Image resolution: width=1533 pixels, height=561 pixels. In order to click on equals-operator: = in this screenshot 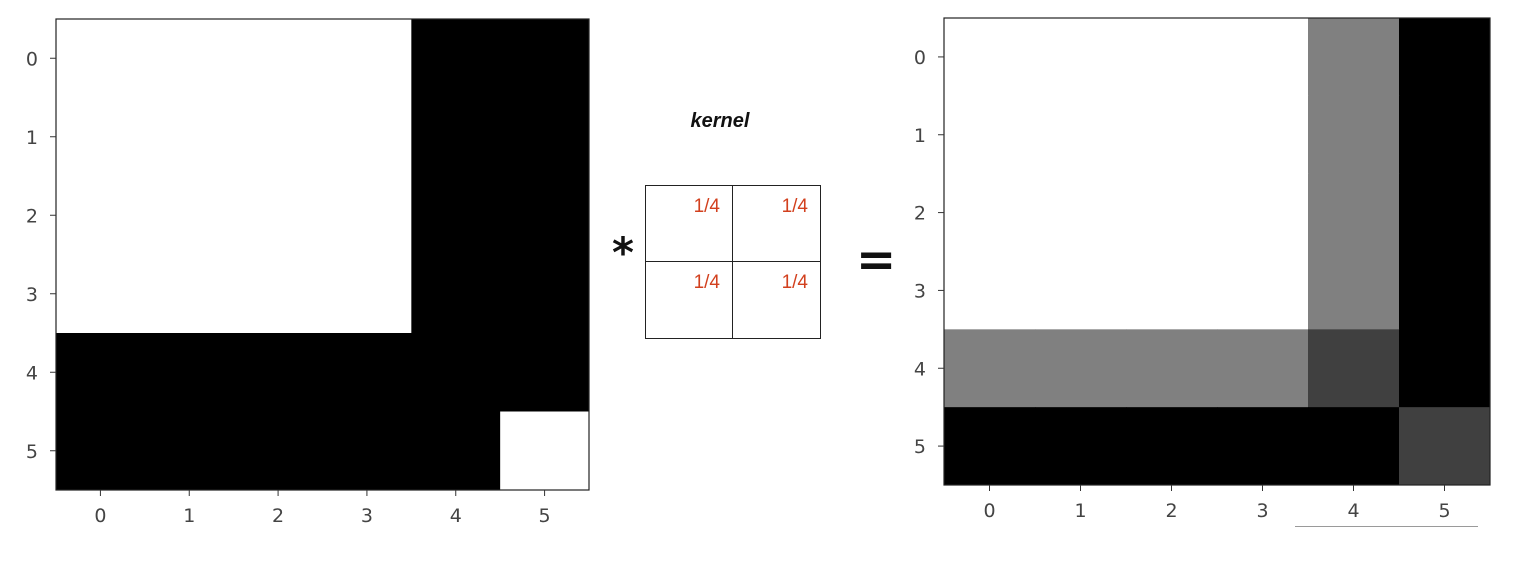, I will do `click(876, 260)`.